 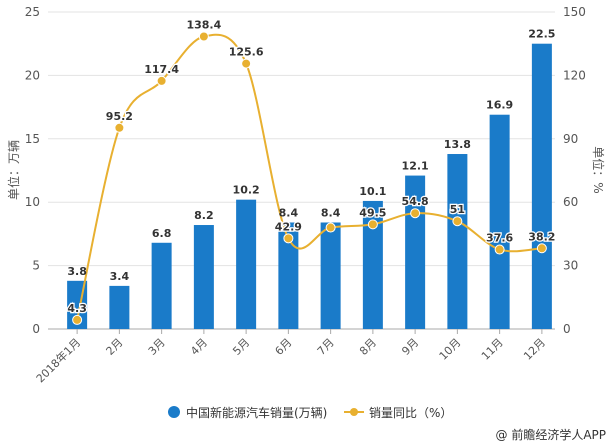 What do you see at coordinates (246, 52) in the screenshot?
I see `line-value-label: 125.6` at bounding box center [246, 52].